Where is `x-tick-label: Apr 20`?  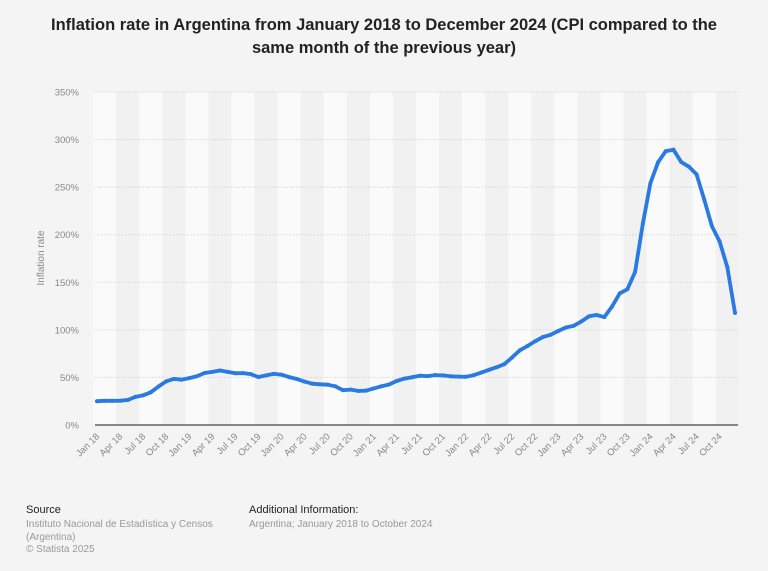
x-tick-label: Apr 20 is located at coordinates (296, 445).